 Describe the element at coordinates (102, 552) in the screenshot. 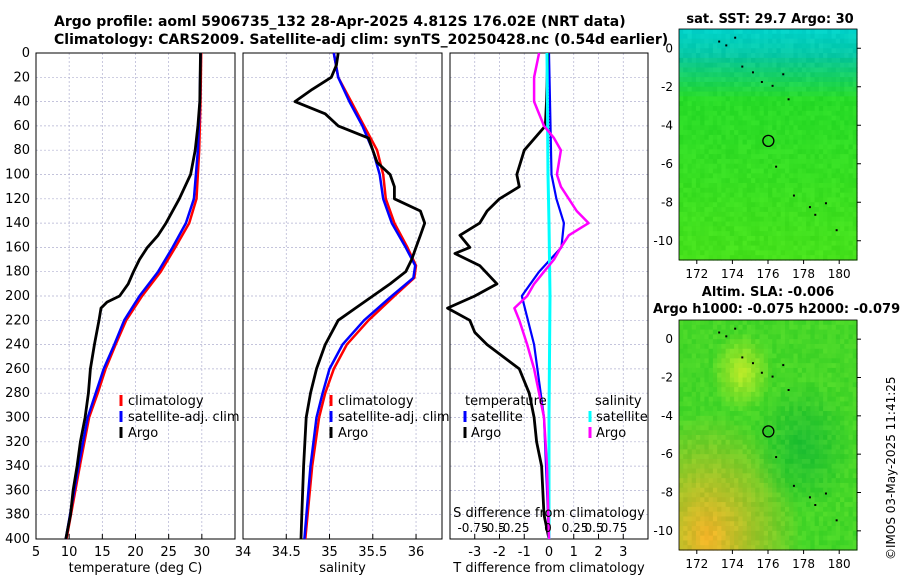

I see `temperature-profile-xtick-label: 15` at that location.